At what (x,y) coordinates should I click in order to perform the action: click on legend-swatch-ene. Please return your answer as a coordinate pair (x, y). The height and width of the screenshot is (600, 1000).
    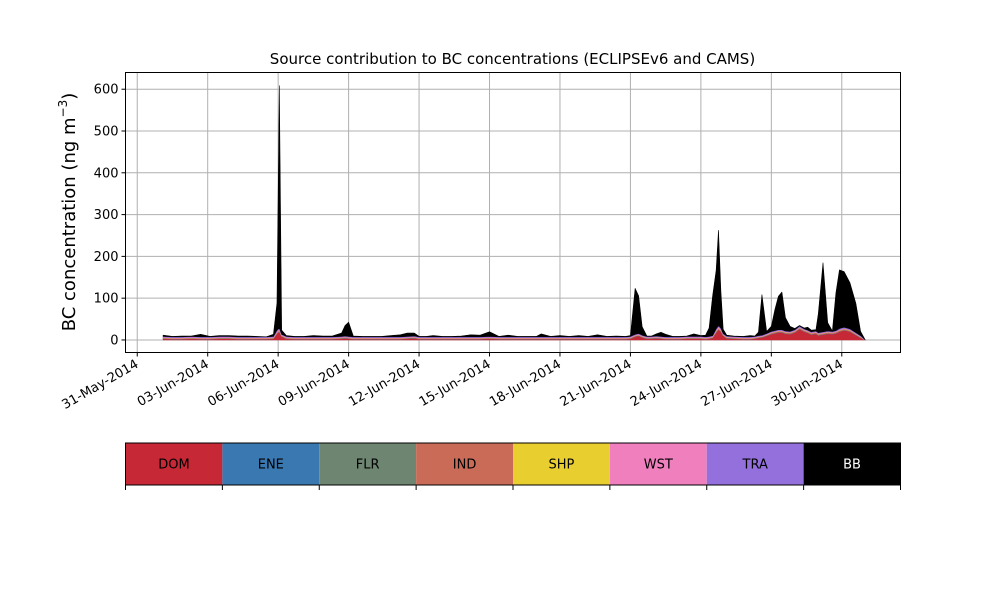
    Looking at the image, I should click on (271, 464).